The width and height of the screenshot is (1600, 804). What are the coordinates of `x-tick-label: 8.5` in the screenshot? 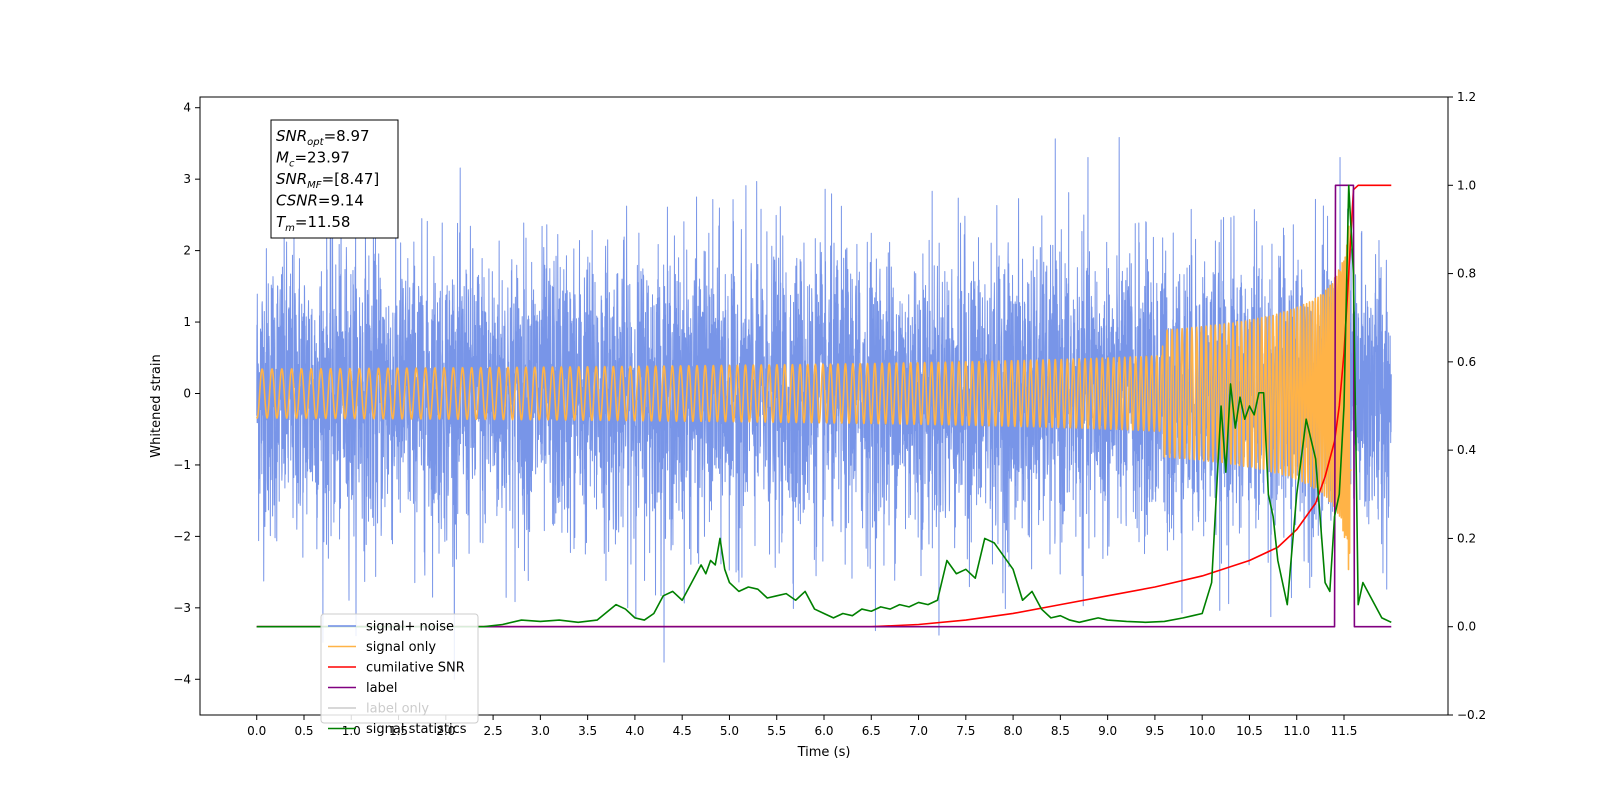 It's located at (1060, 731).